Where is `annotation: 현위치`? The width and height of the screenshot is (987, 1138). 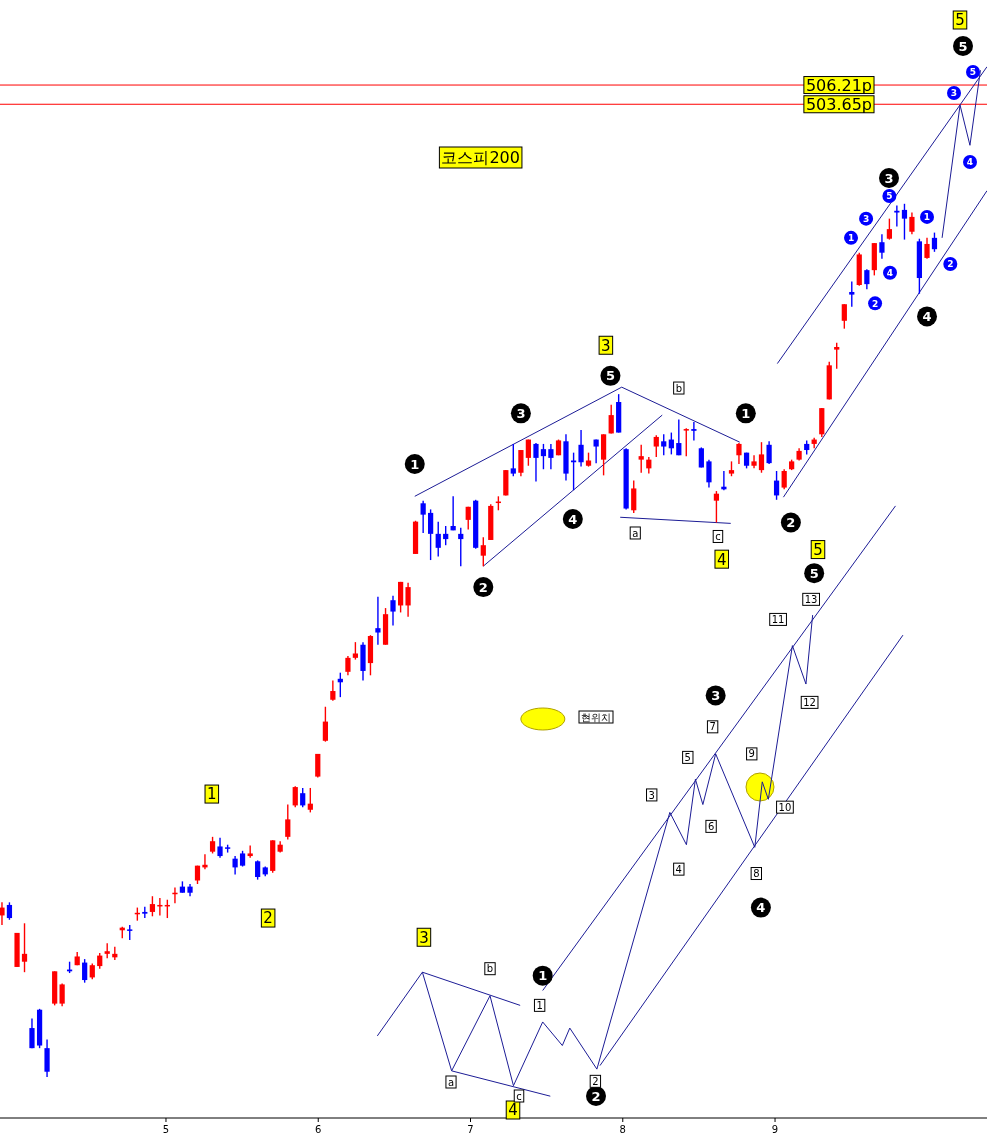
annotation: 현위치 is located at coordinates (596, 717).